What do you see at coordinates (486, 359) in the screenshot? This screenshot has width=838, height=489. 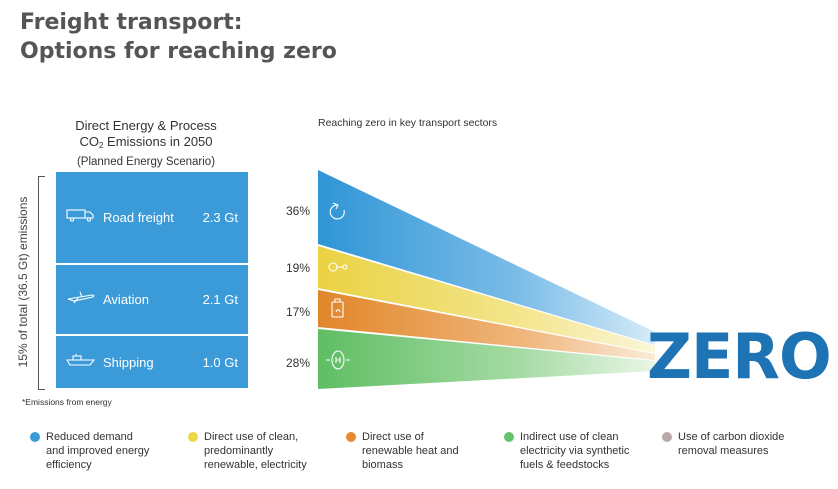 I see `band-synthetic-fuels` at bounding box center [486, 359].